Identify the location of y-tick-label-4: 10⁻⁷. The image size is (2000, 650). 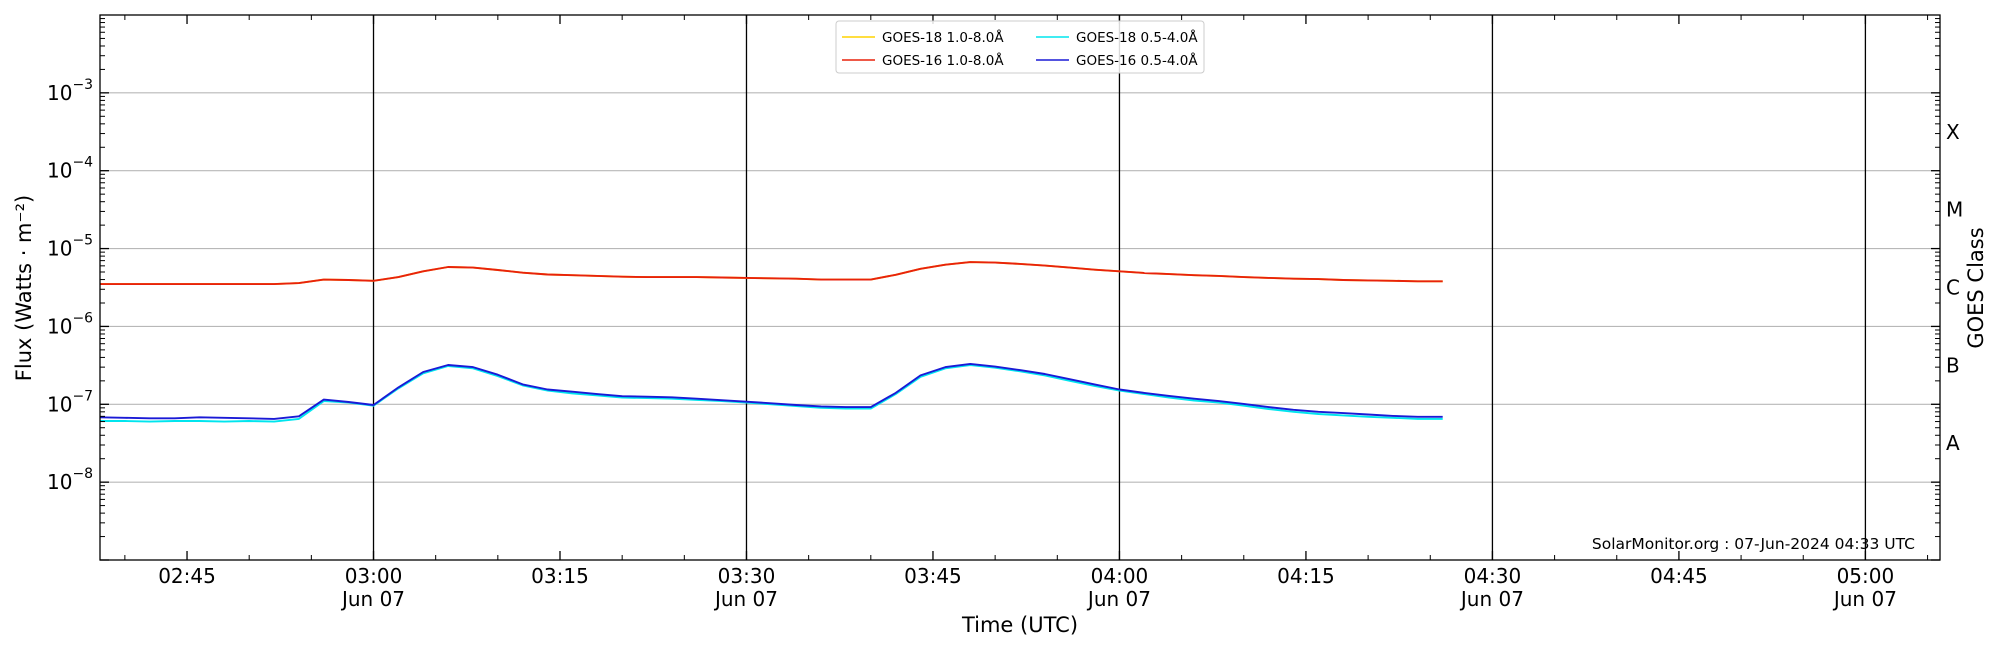
(70, 402).